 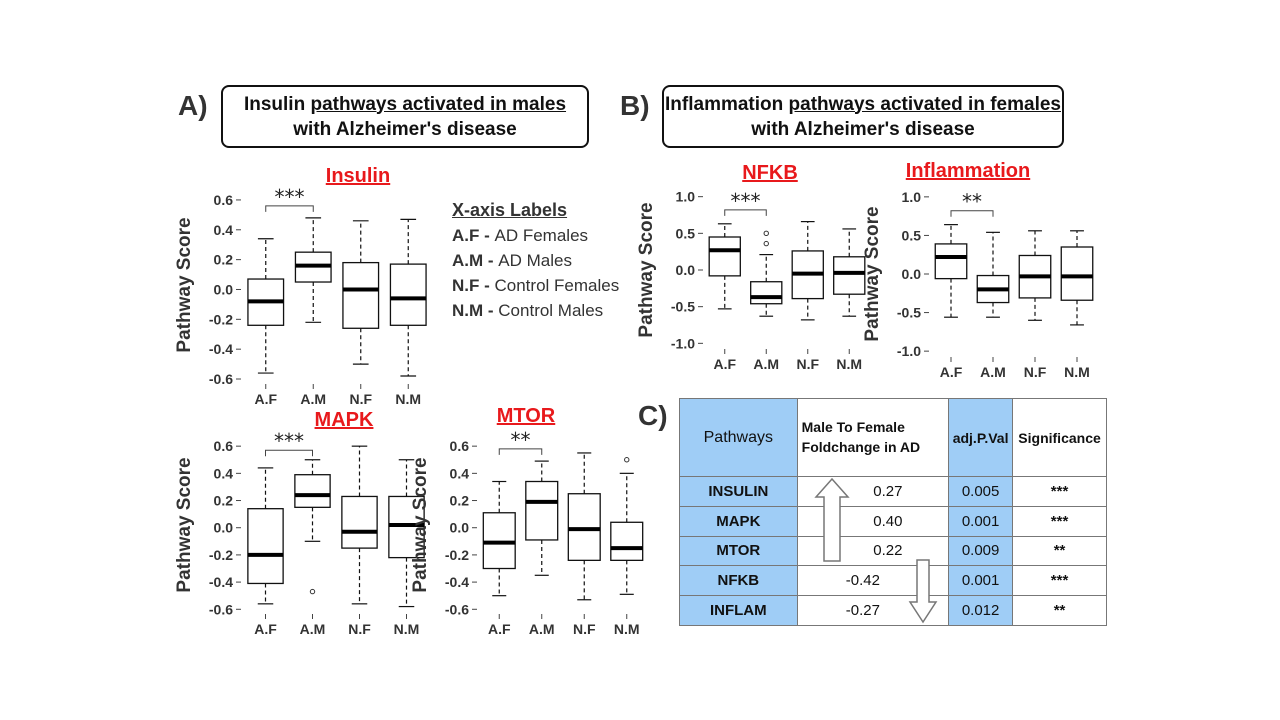 I want to click on legend-code: A.F, so click(x=466, y=235).